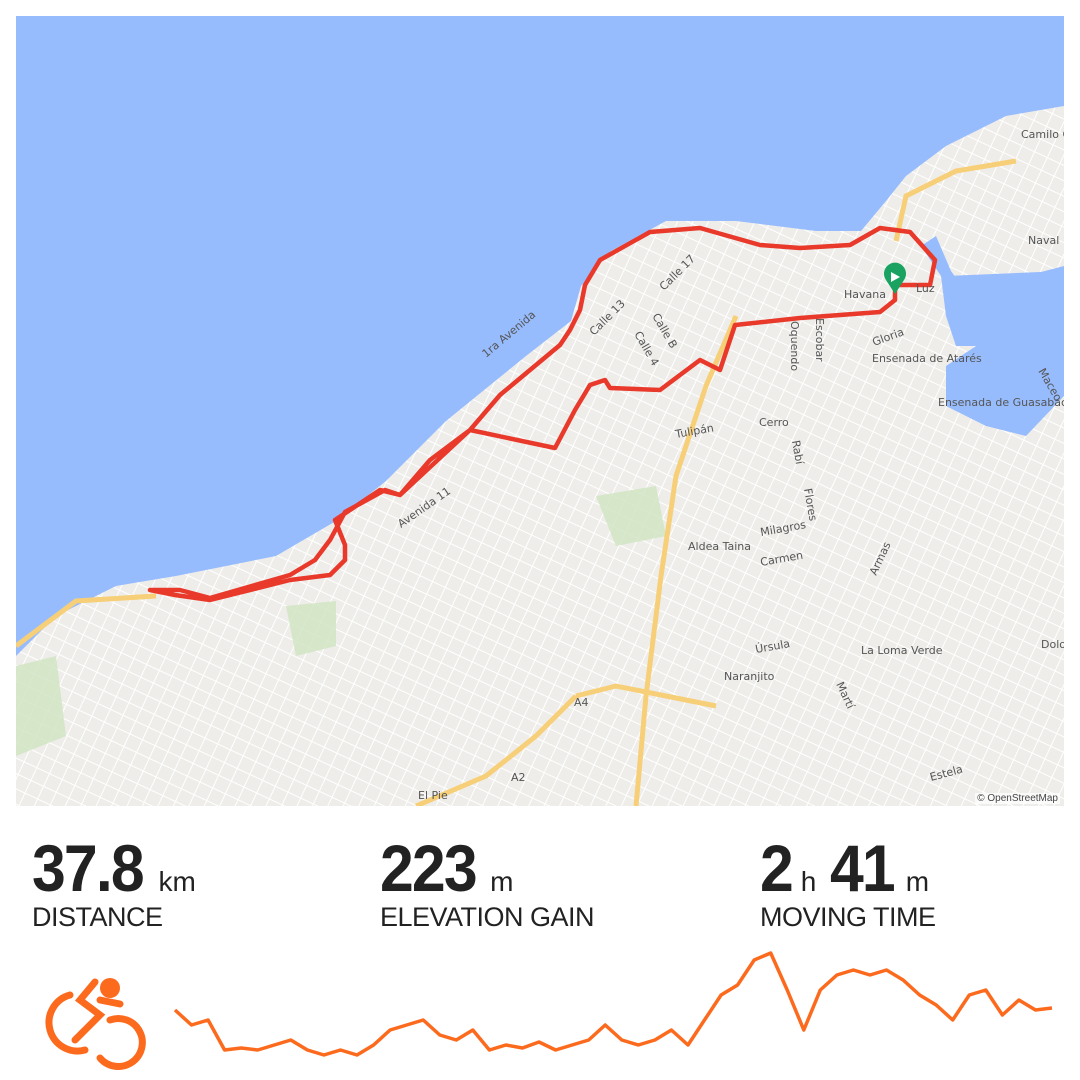  What do you see at coordinates (863, 868) in the screenshot?
I see `minutes-value: 41` at bounding box center [863, 868].